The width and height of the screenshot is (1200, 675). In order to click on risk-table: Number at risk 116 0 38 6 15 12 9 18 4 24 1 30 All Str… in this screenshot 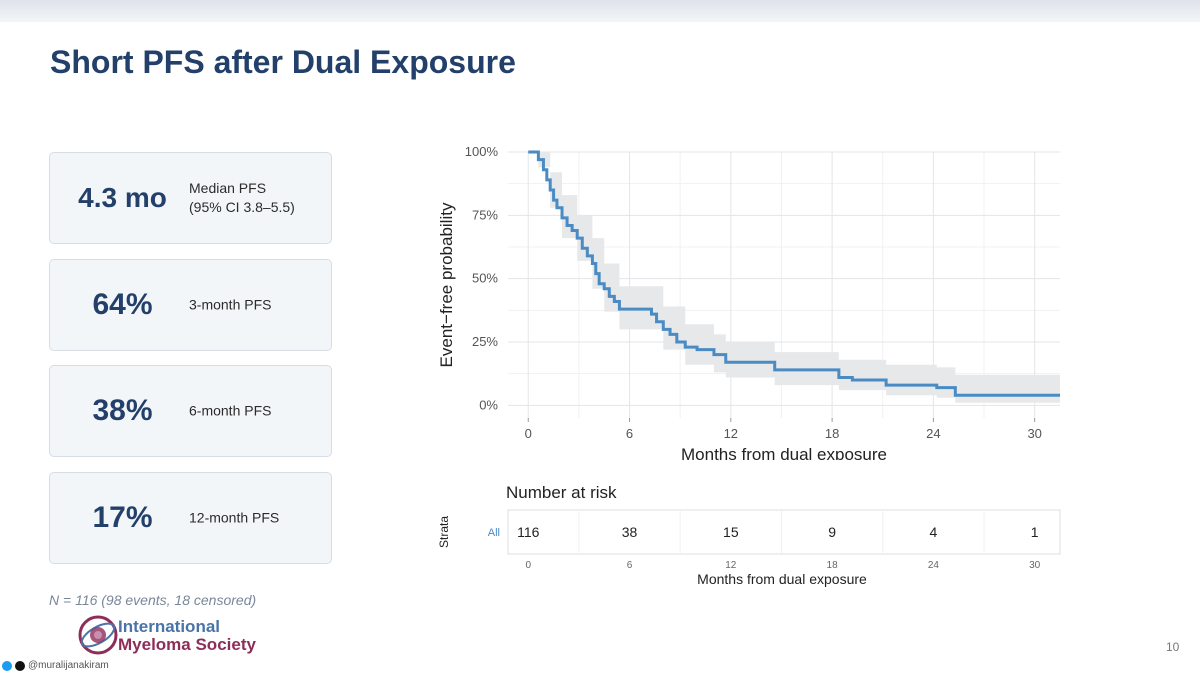, I will do `click(749, 535)`.